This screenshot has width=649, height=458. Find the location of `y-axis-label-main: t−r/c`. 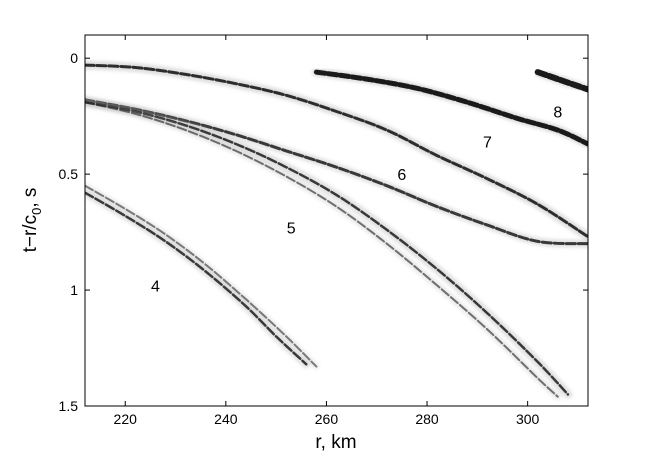

y-axis-label-main: t−r/c is located at coordinates (30, 233).